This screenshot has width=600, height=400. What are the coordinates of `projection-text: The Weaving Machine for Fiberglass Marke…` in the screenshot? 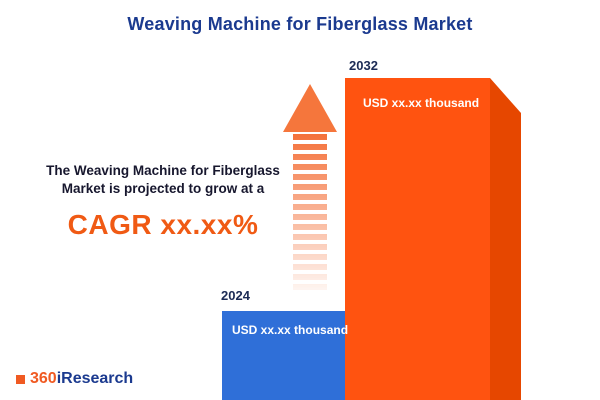 It's located at (163, 203).